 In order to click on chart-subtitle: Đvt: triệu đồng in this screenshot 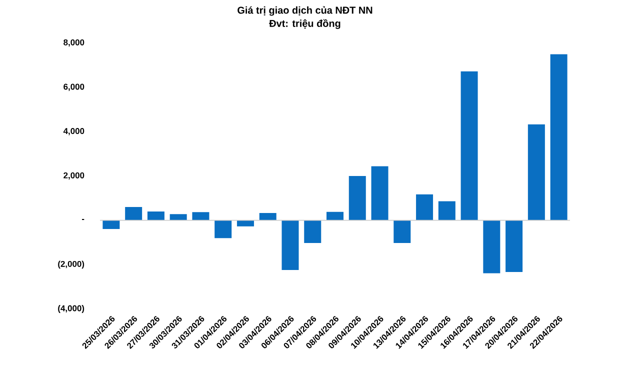, I will do `click(304, 24)`.